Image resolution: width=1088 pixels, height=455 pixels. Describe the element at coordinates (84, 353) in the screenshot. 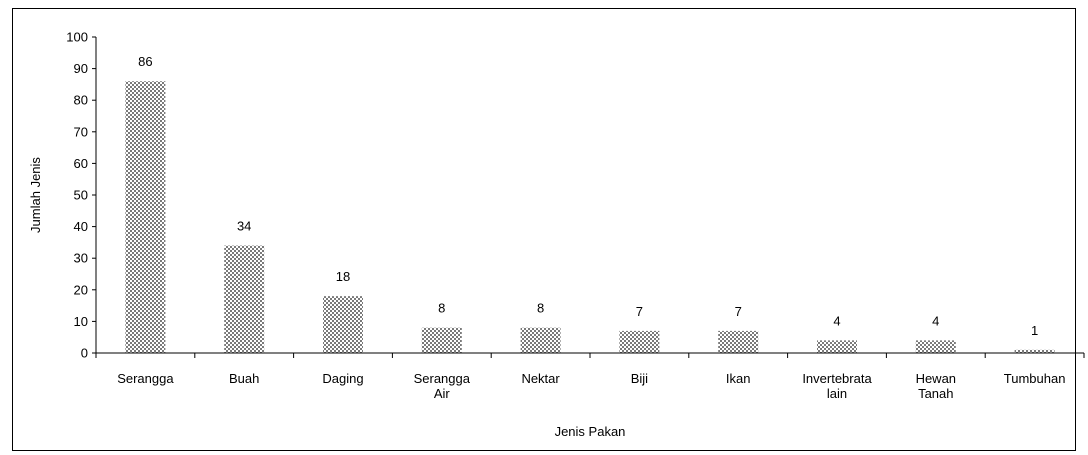

I see `y-tick-label: 0` at that location.